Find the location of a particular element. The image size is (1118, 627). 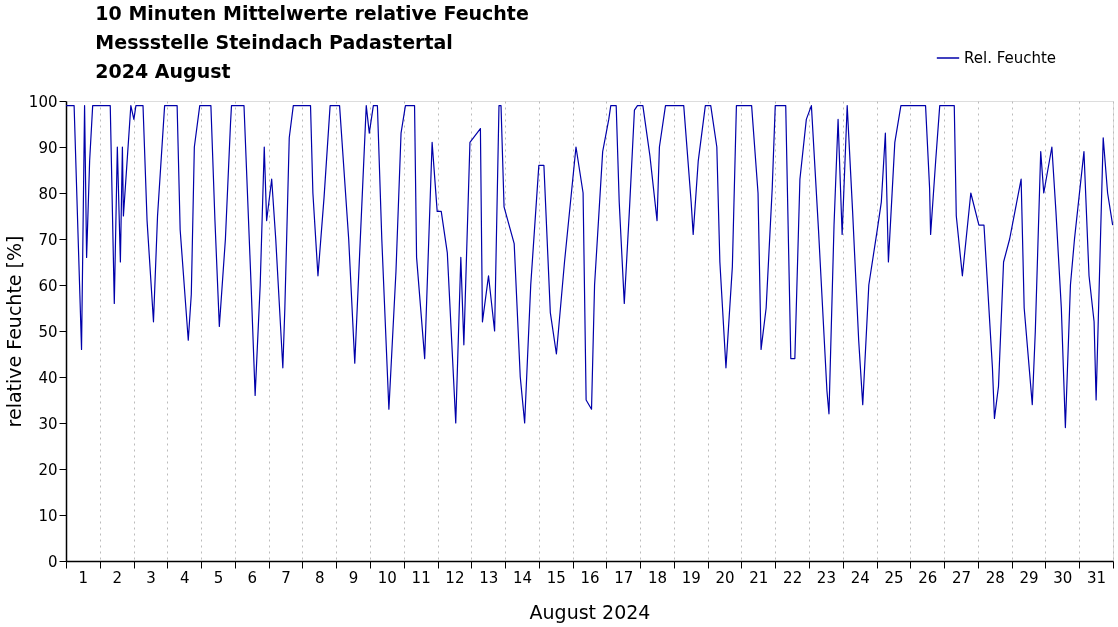

x-tick-label: 30 is located at coordinates (1063, 577).